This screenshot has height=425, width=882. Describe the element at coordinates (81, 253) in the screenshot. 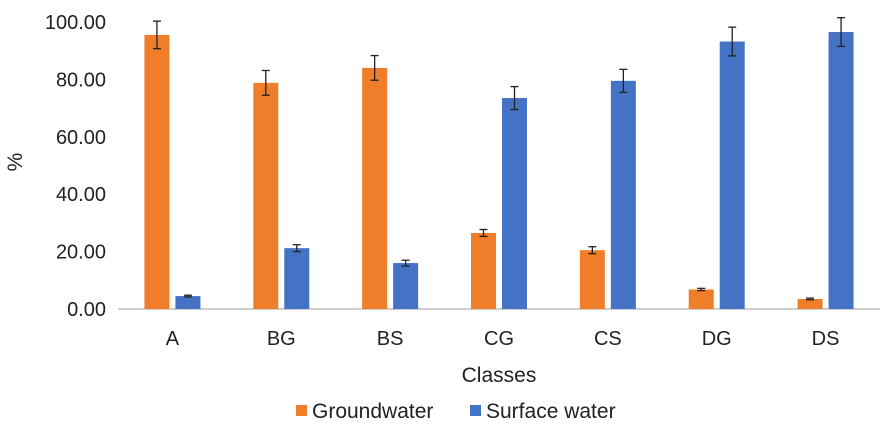

I see `y-tick-label: 20.00` at that location.